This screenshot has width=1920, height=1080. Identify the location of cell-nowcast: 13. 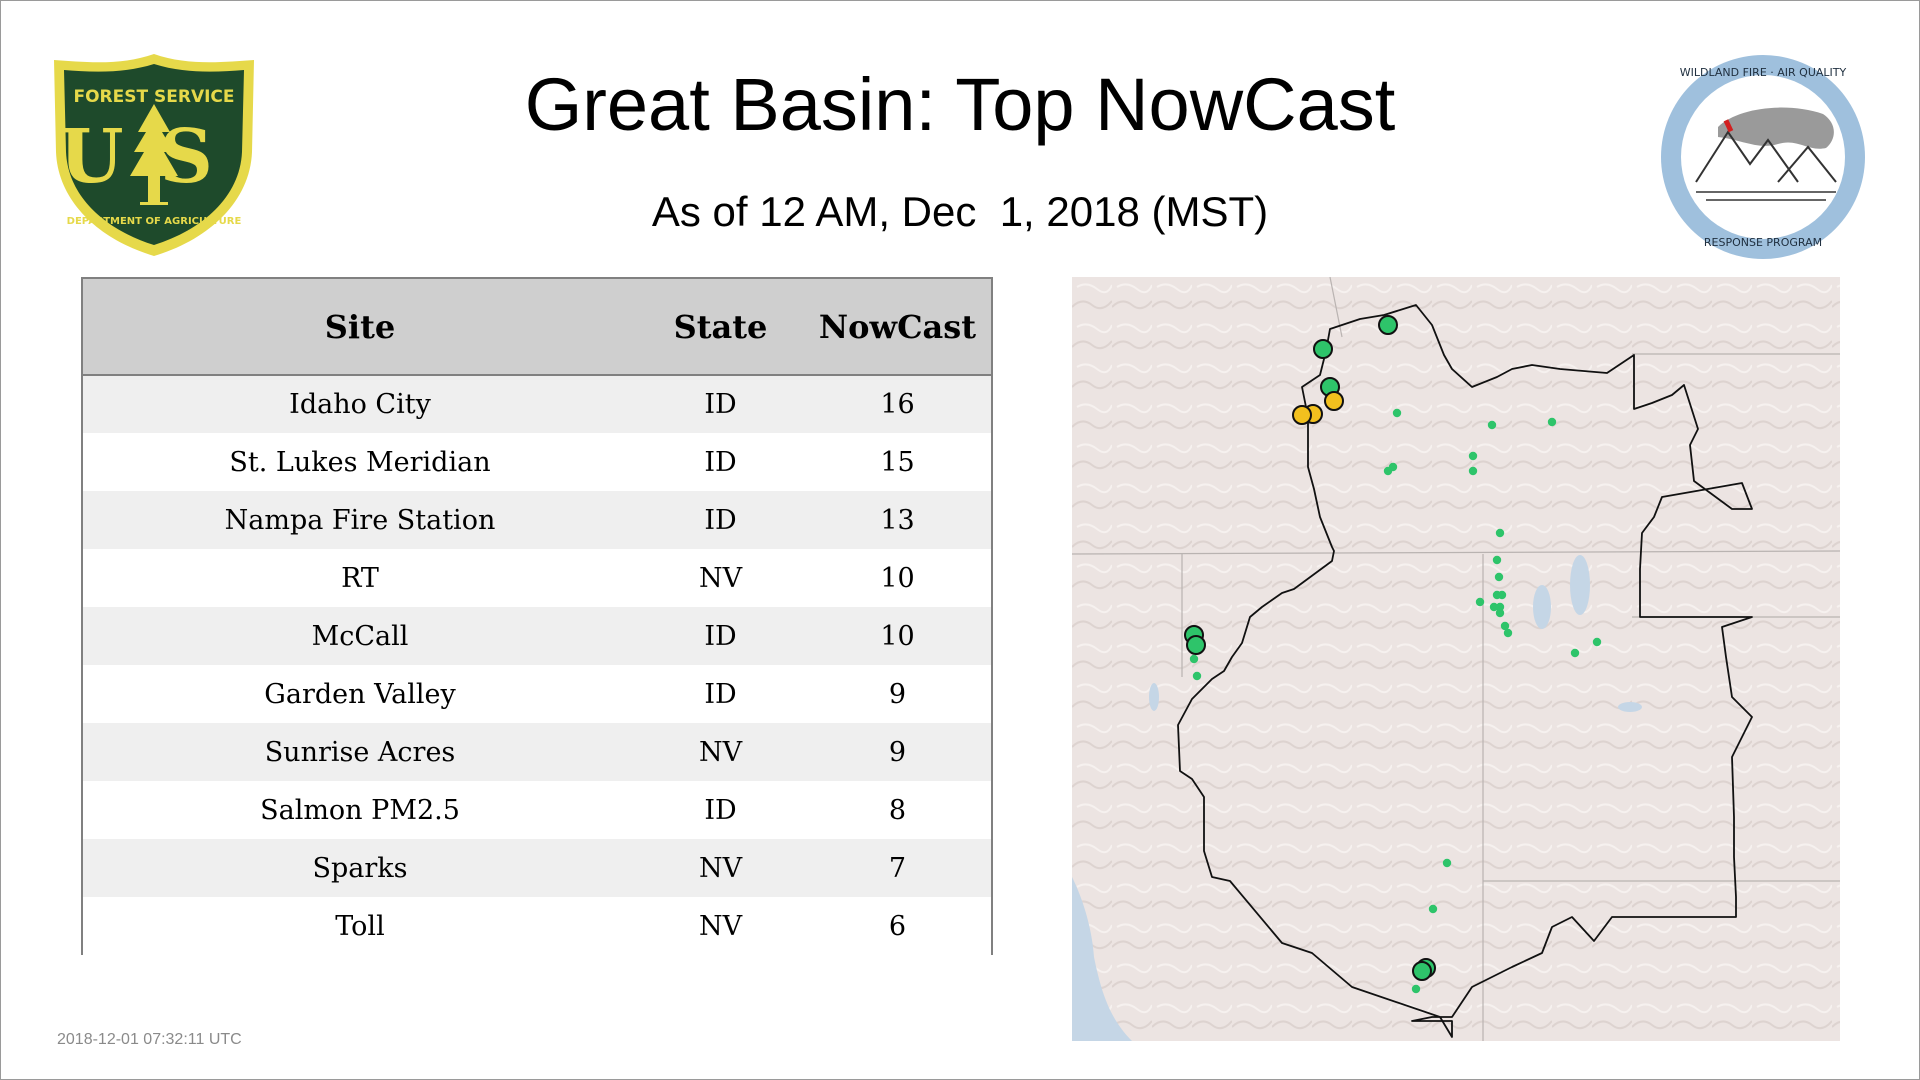
(897, 520).